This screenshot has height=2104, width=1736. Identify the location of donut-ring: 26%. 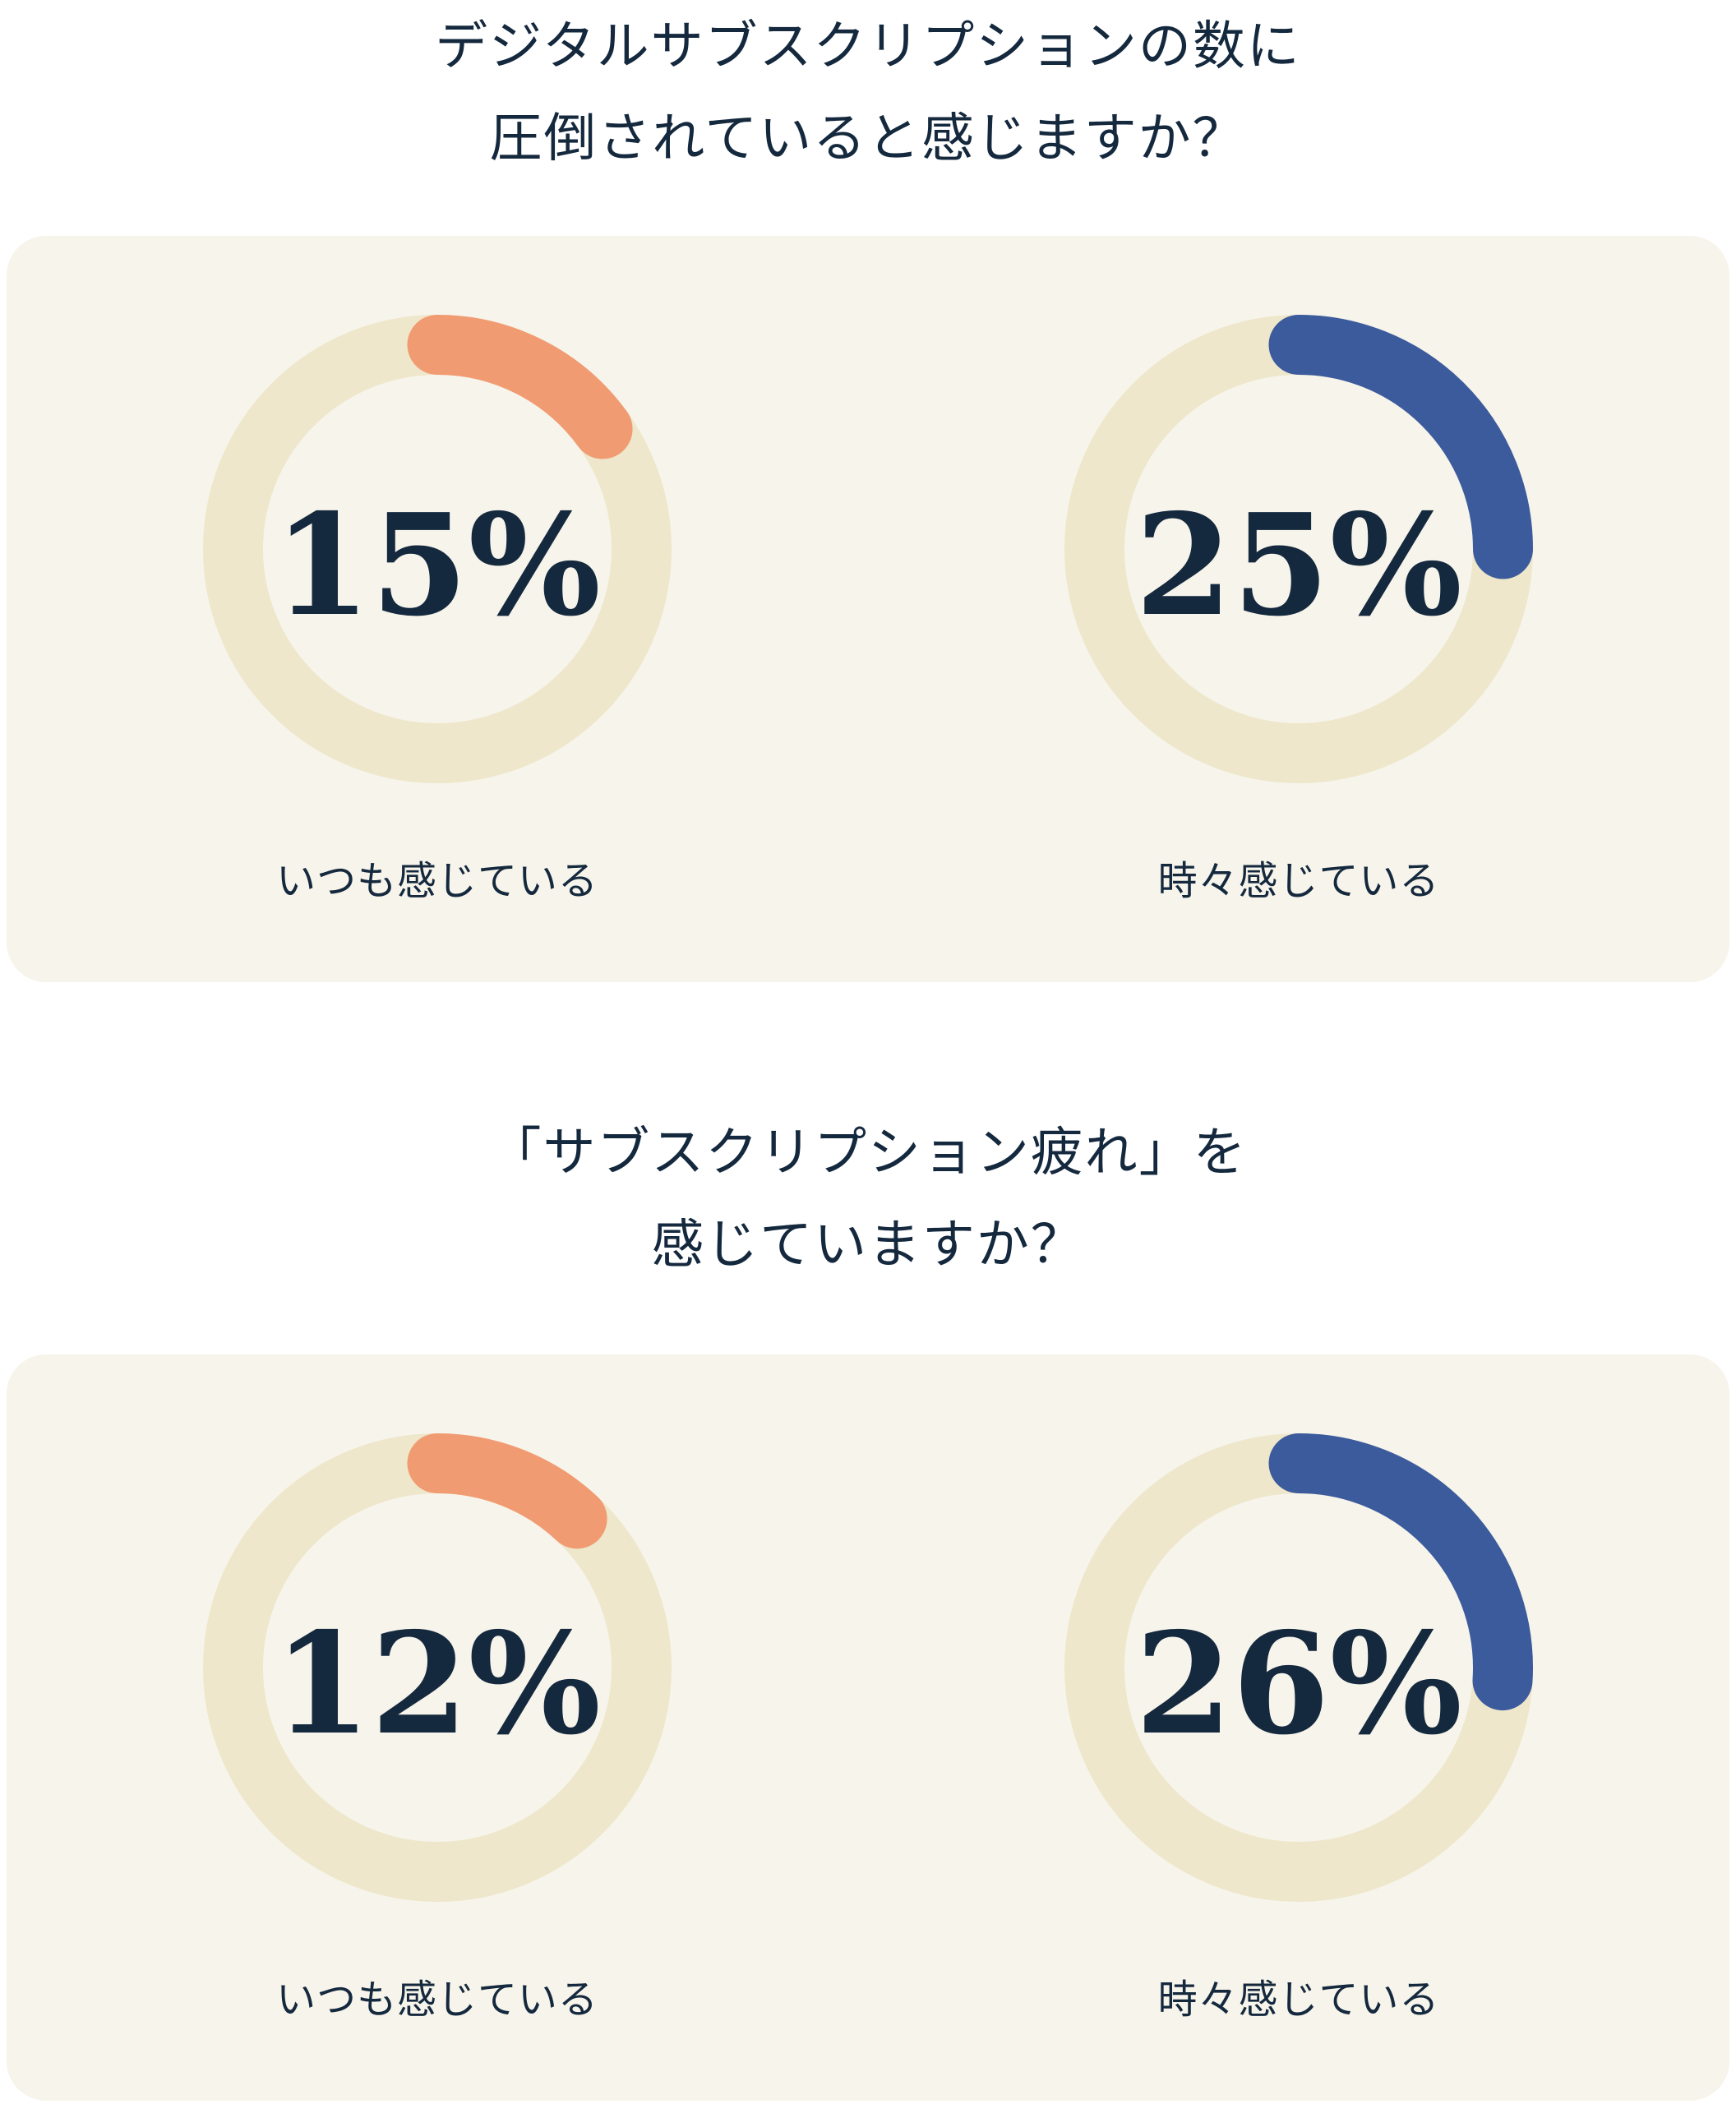
(1298, 1667).